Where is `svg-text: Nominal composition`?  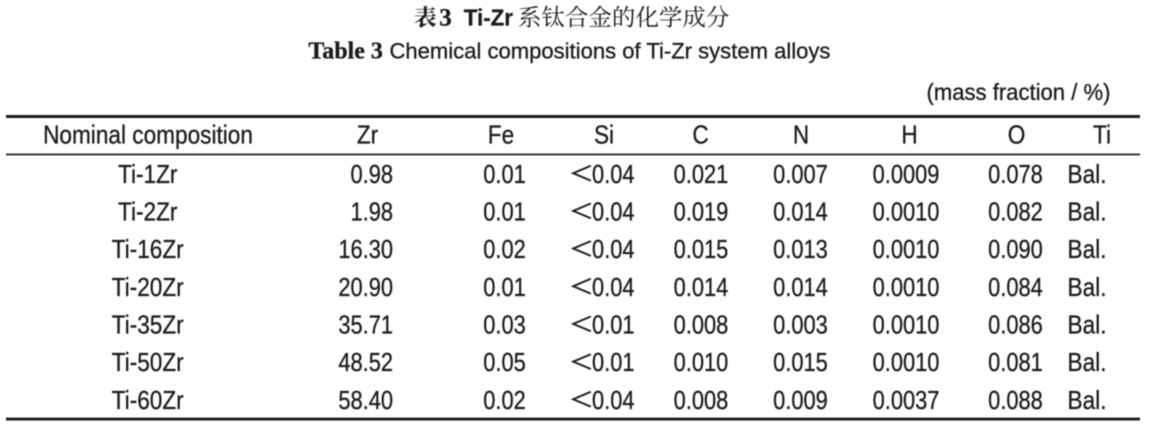 svg-text: Nominal composition is located at coordinates (148, 135).